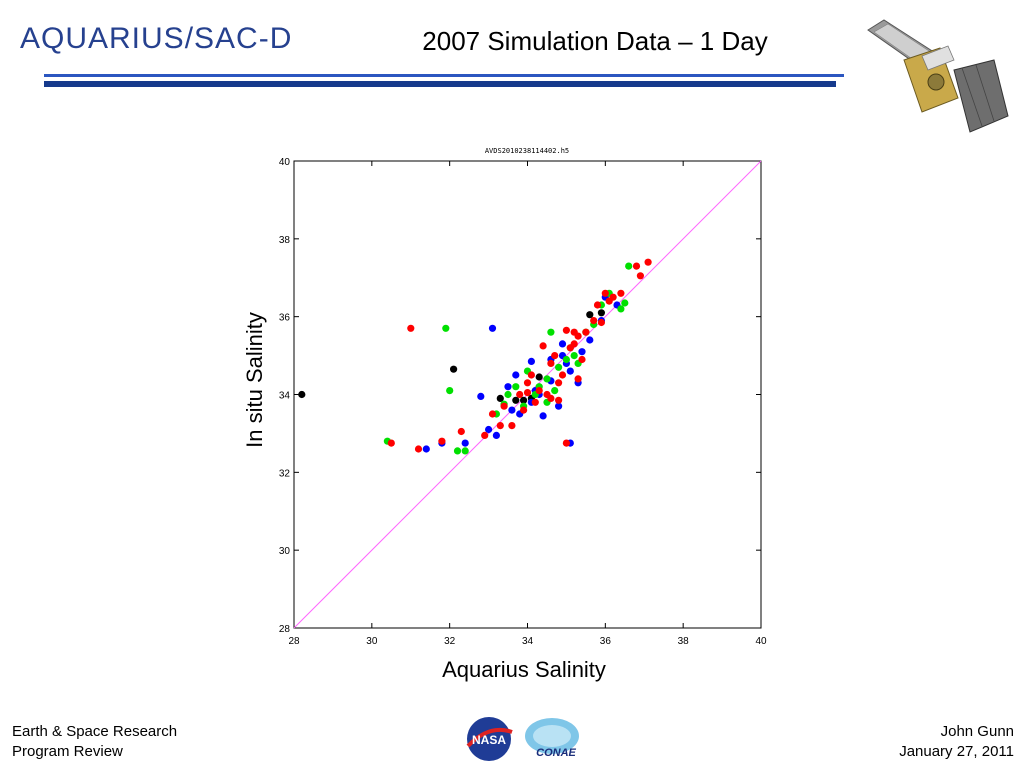  What do you see at coordinates (95, 731) in the screenshot?
I see `footer-org-line1: Earth & Space Research` at bounding box center [95, 731].